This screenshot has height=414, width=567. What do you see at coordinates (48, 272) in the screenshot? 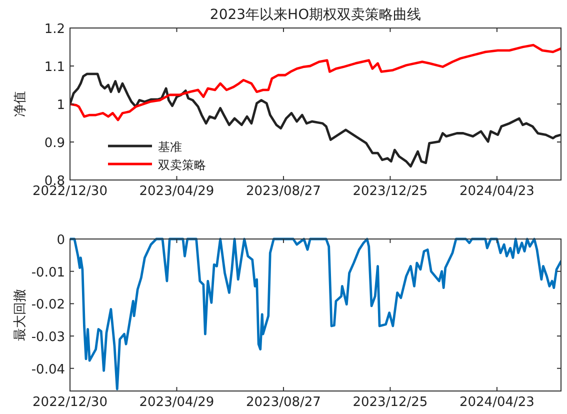
I see `y-tick-label: -0.01` at bounding box center [48, 272].